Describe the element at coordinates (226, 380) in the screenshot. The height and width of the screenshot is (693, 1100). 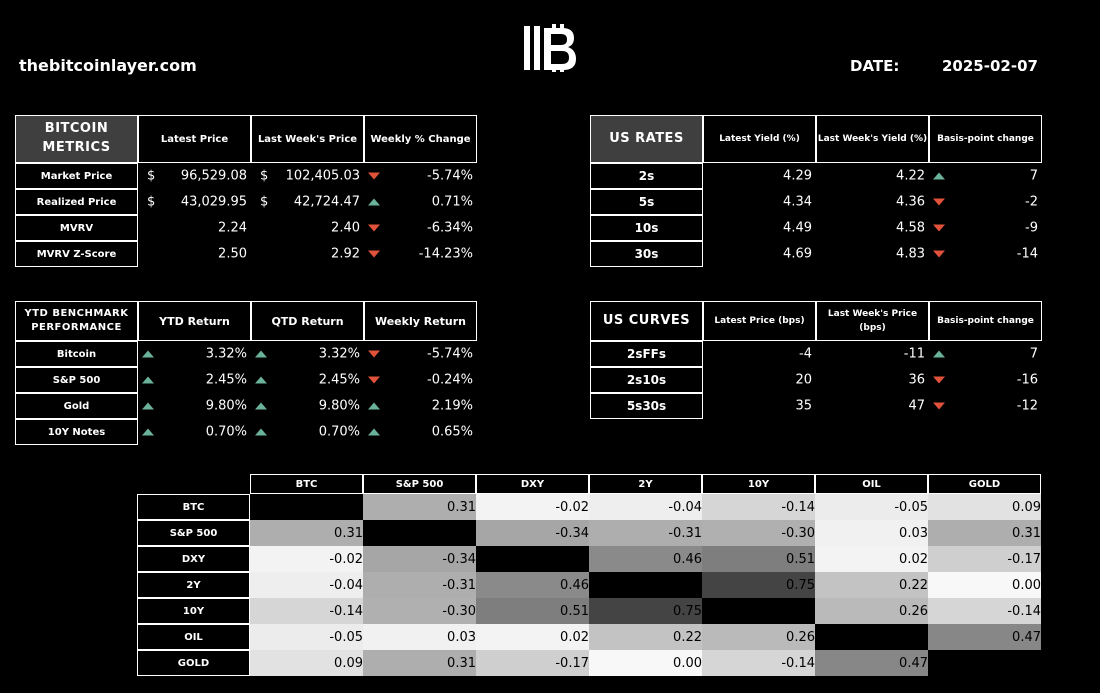
I see `ytd-value: 2.45%` at that location.